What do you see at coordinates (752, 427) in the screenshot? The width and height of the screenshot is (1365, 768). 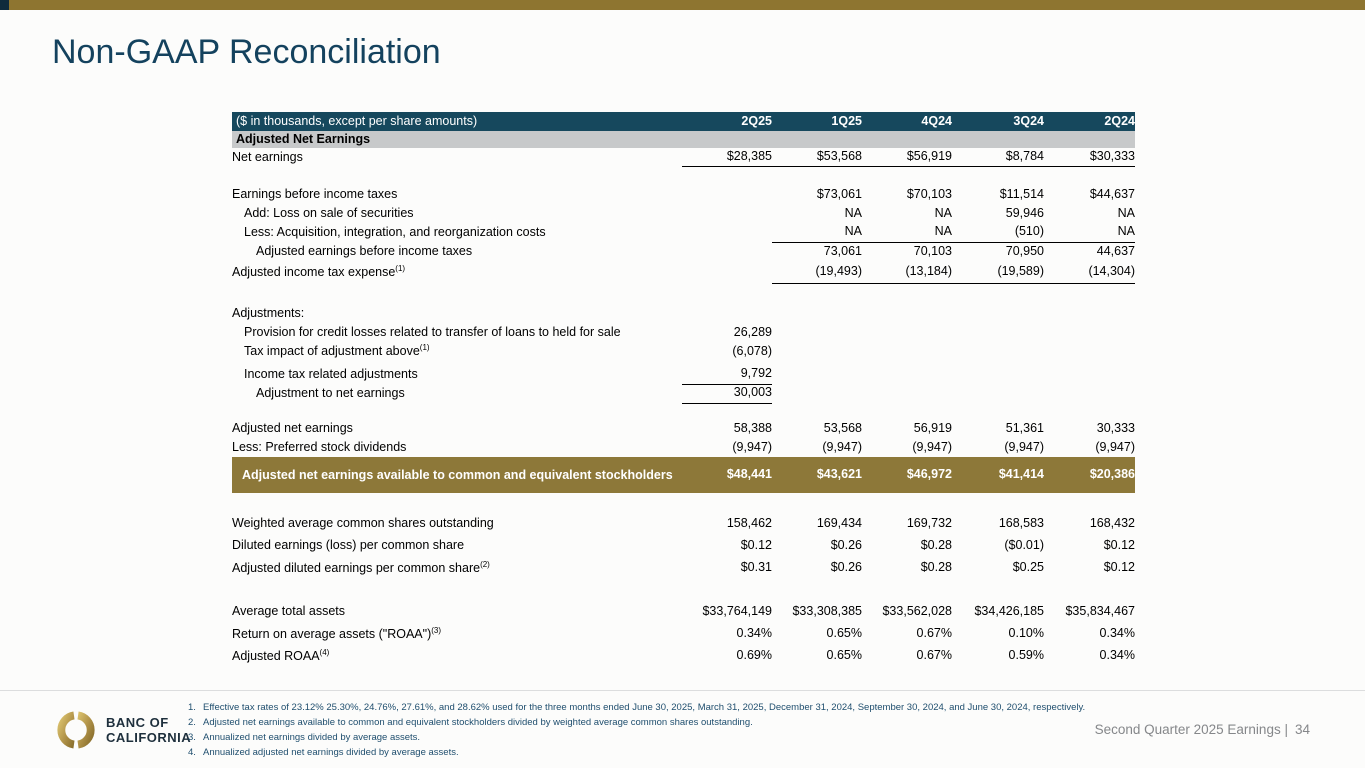 I see `cell: 58,388` at bounding box center [752, 427].